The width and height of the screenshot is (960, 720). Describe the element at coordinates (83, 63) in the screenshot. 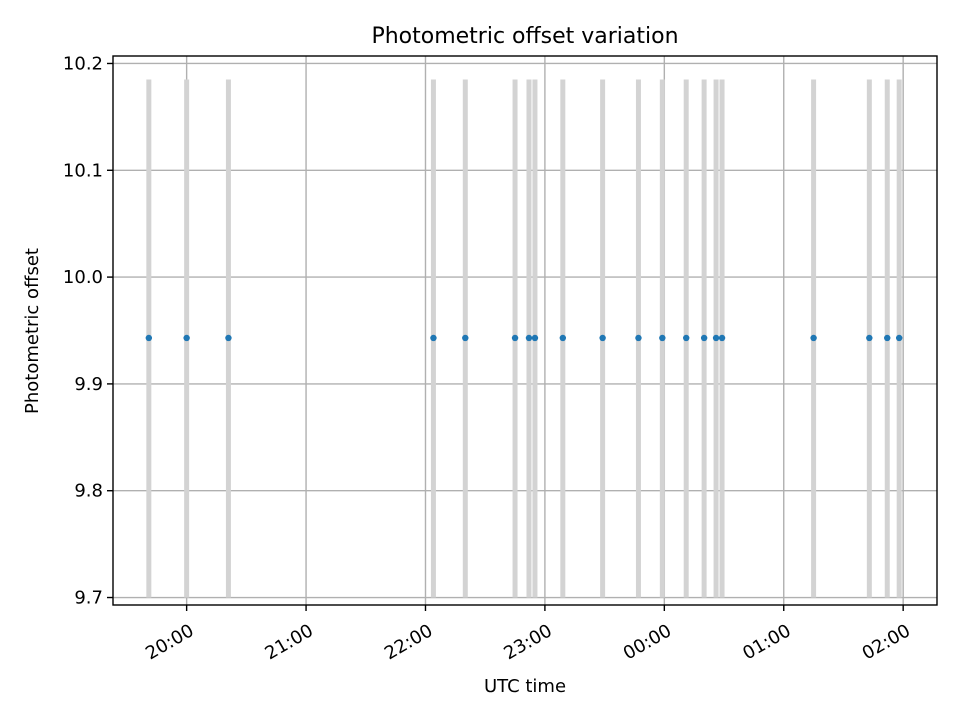

I see `y-tick-label: 10.2` at that location.